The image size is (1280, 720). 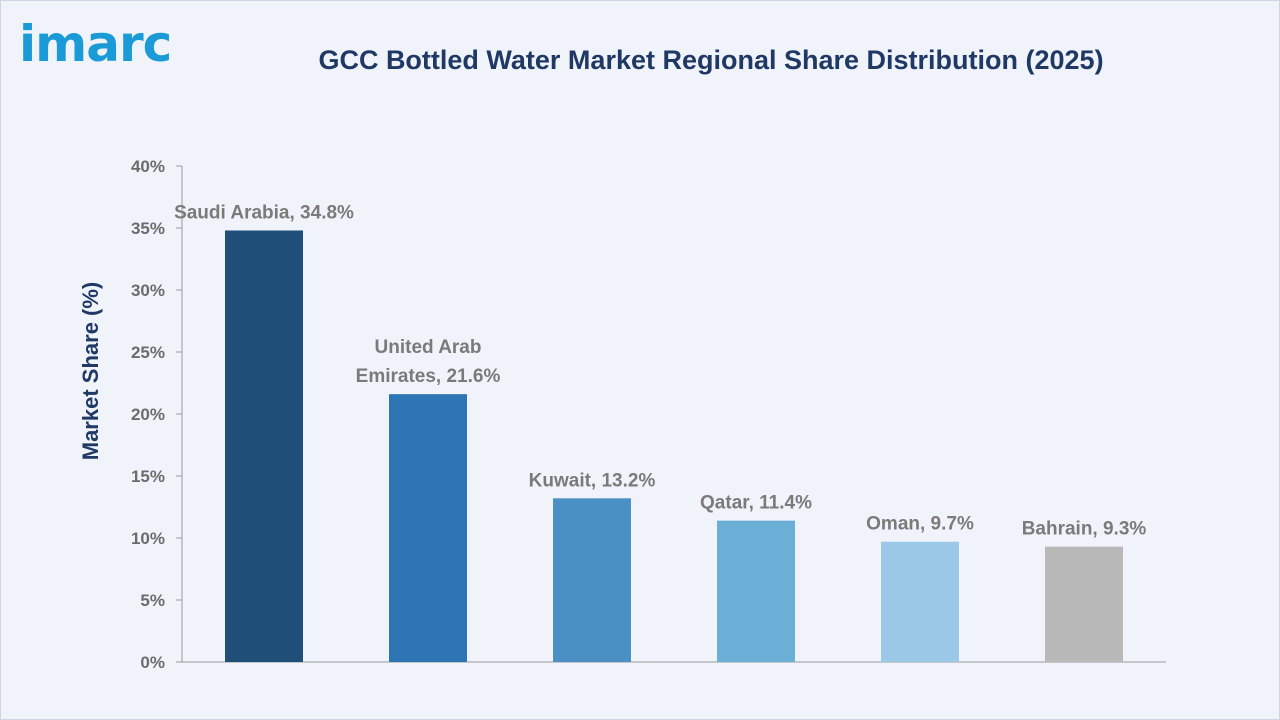 I want to click on bar-bahrain, so click(x=1084, y=604).